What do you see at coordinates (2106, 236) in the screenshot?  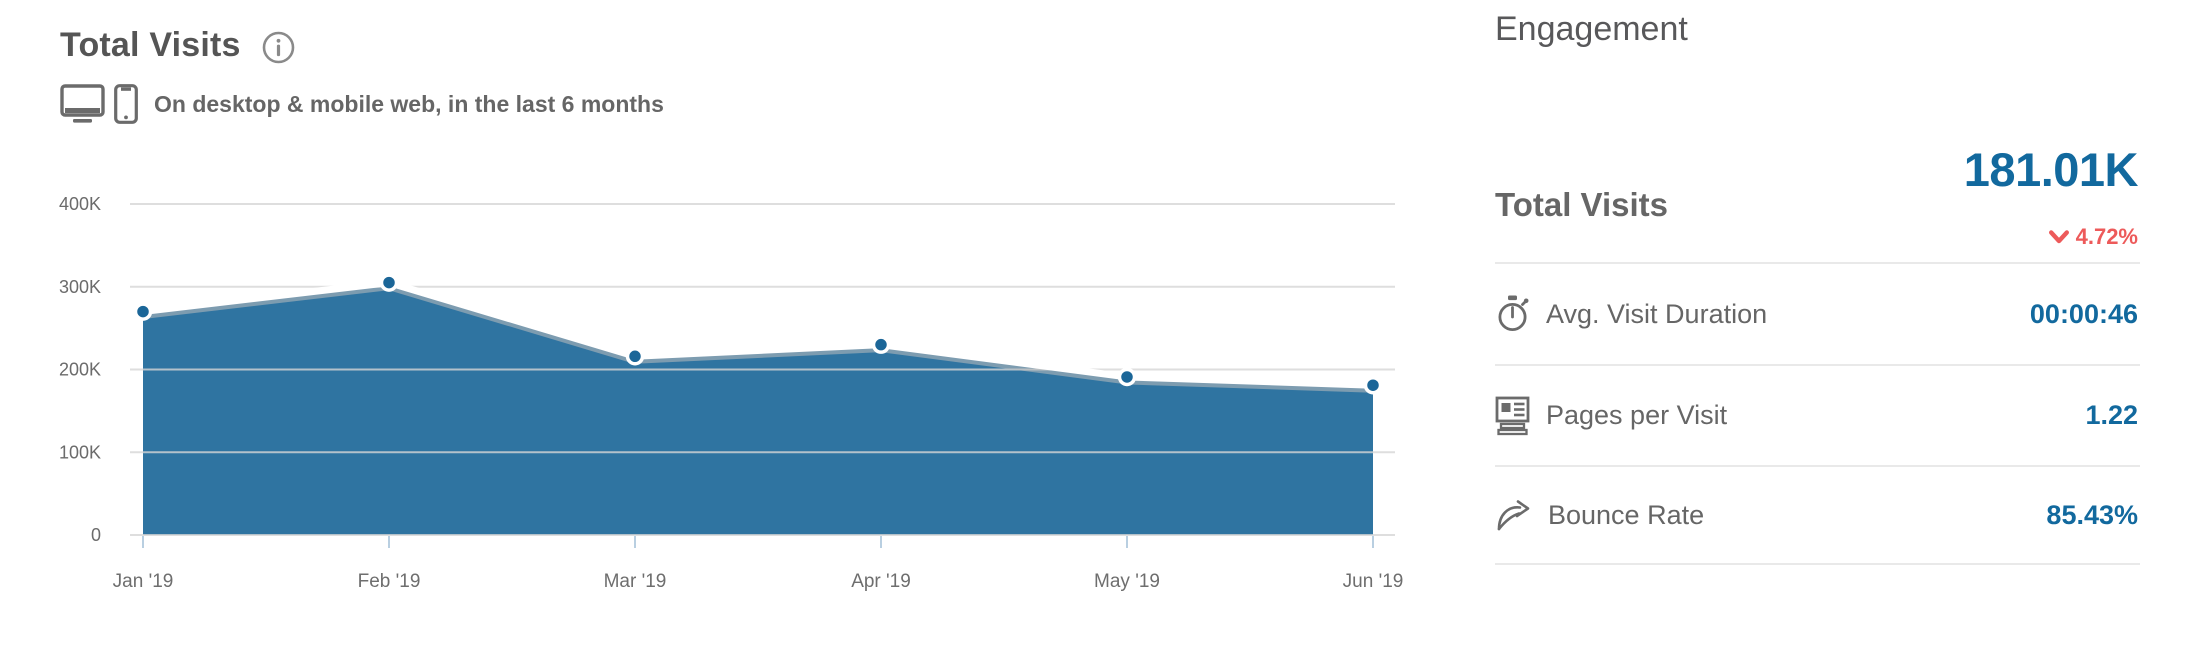 I see `change-percent: 4.72%` at bounding box center [2106, 236].